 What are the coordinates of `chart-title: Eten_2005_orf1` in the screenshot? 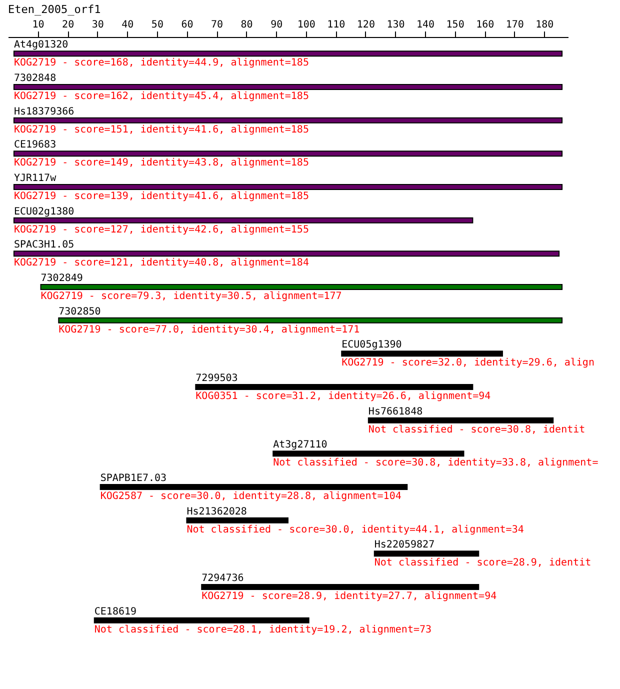 It's located at (54, 9).